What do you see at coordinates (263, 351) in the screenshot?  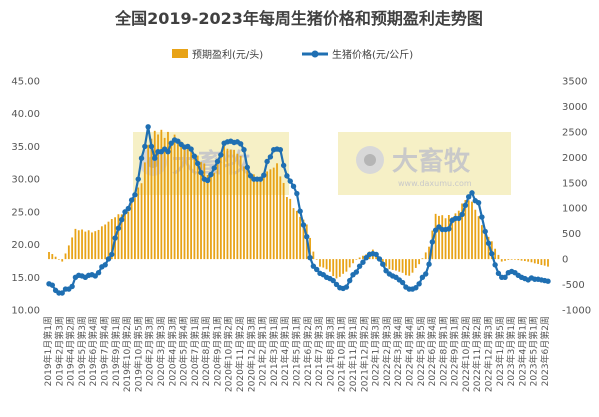 I see `x-tick-label: 2021年2月第1周` at bounding box center [263, 351].